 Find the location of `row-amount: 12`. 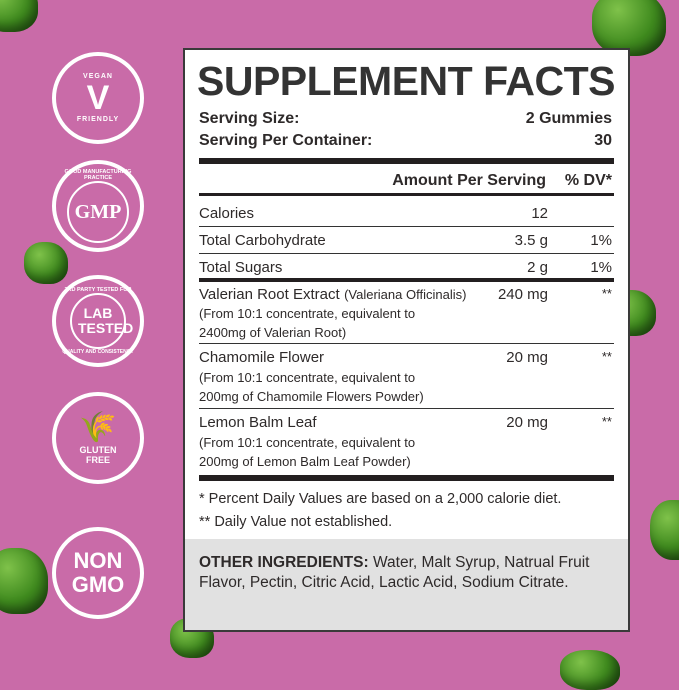

row-amount: 12 is located at coordinates (539, 213).